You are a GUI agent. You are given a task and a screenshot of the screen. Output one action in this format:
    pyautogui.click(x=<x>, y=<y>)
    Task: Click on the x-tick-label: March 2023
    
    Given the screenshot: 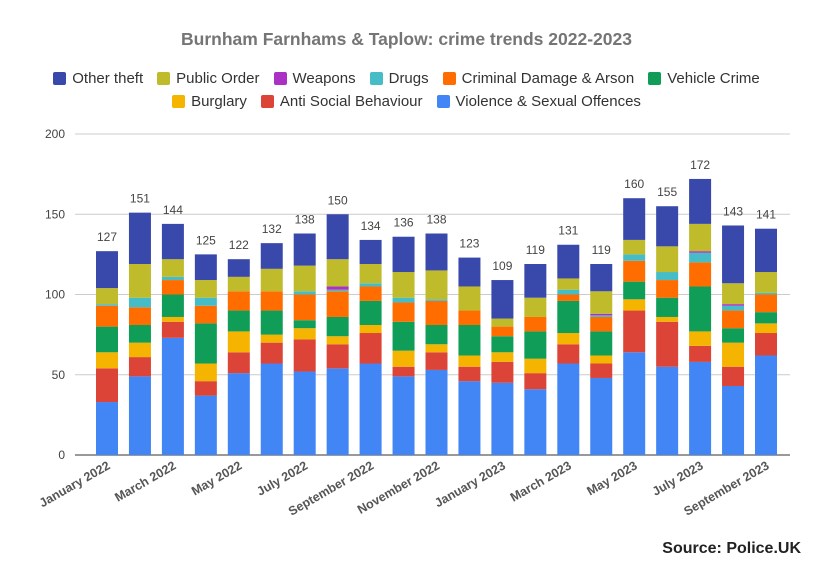 What is the action you would take?
    pyautogui.click(x=541, y=481)
    